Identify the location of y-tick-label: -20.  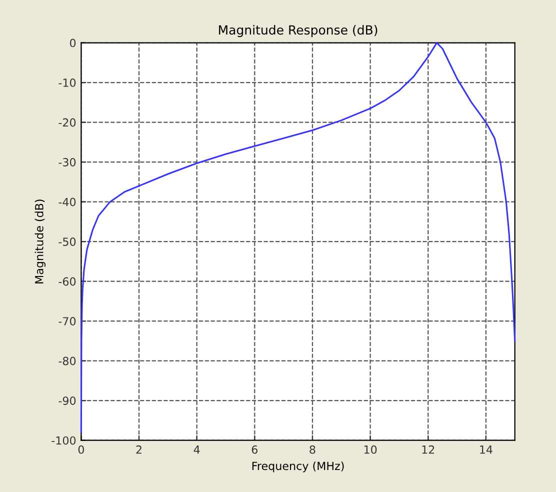
(67, 122).